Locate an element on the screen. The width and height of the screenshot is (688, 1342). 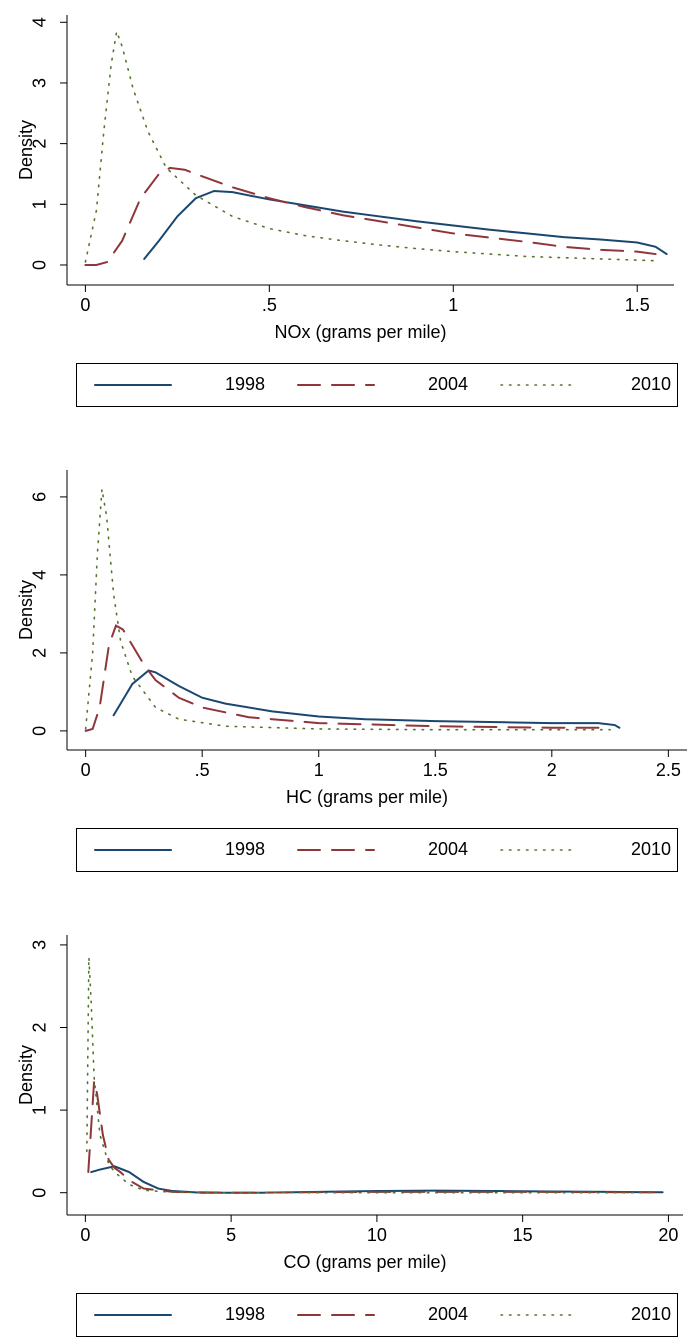
x-tick-label: 2 is located at coordinates (552, 770).